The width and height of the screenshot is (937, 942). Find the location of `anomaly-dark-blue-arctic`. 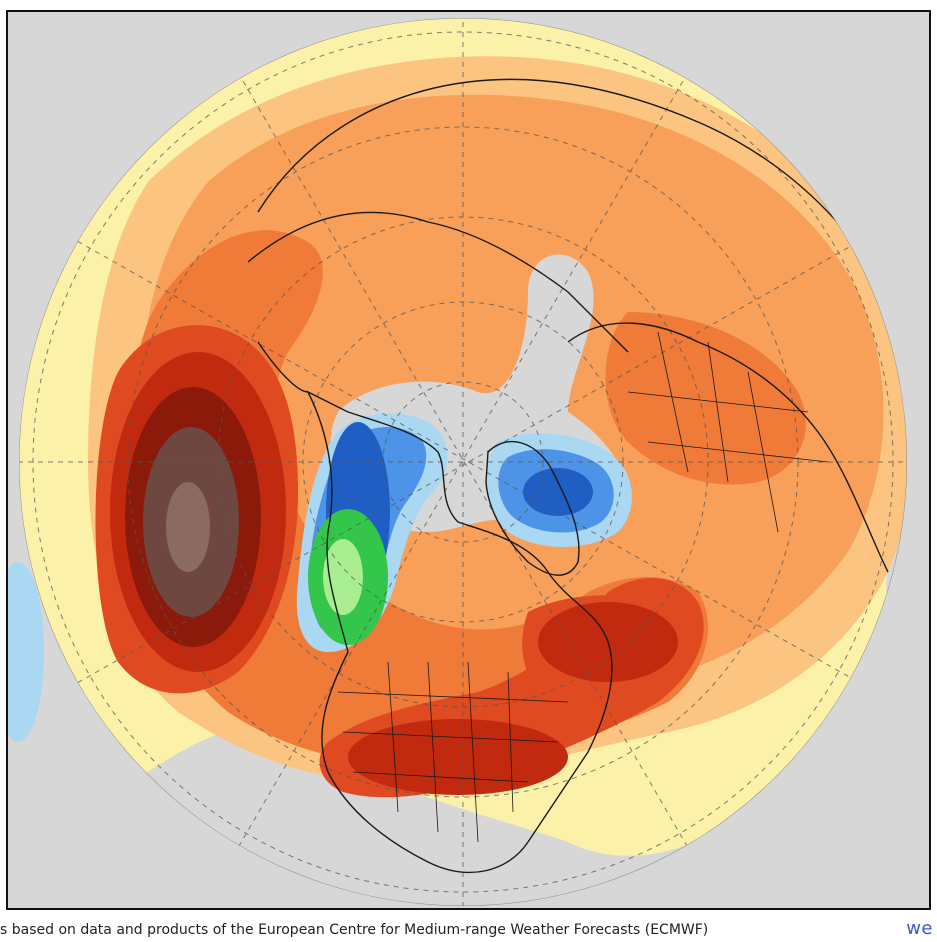

anomaly-dark-blue-arctic is located at coordinates (558, 492).